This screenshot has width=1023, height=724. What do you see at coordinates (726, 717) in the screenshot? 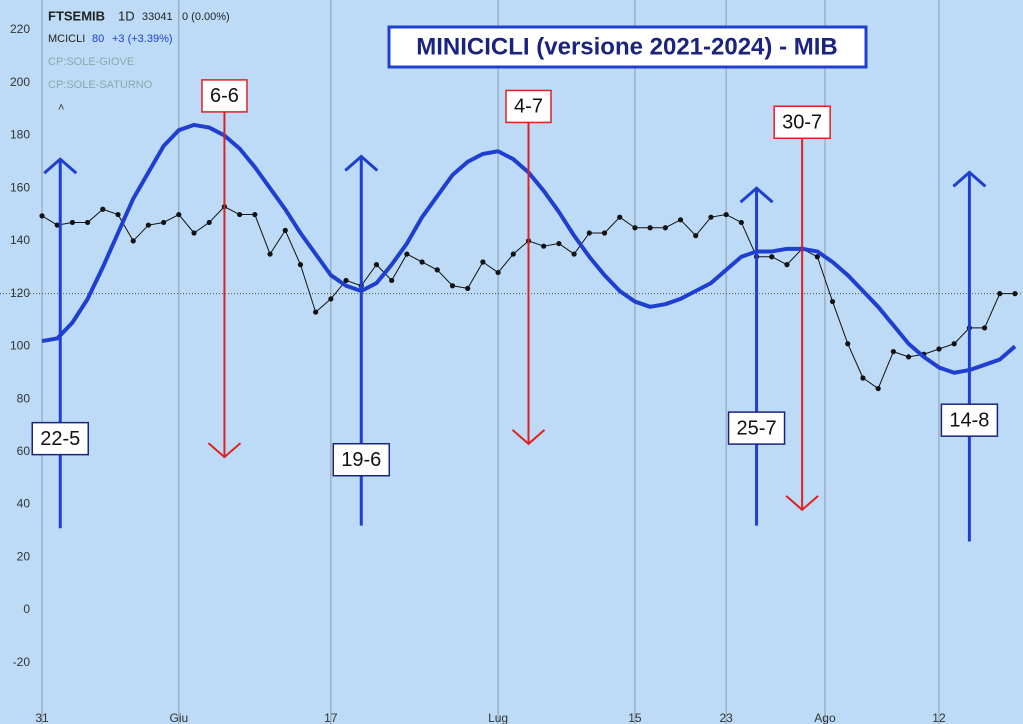
I see `x-tick-label: 23` at bounding box center [726, 717].